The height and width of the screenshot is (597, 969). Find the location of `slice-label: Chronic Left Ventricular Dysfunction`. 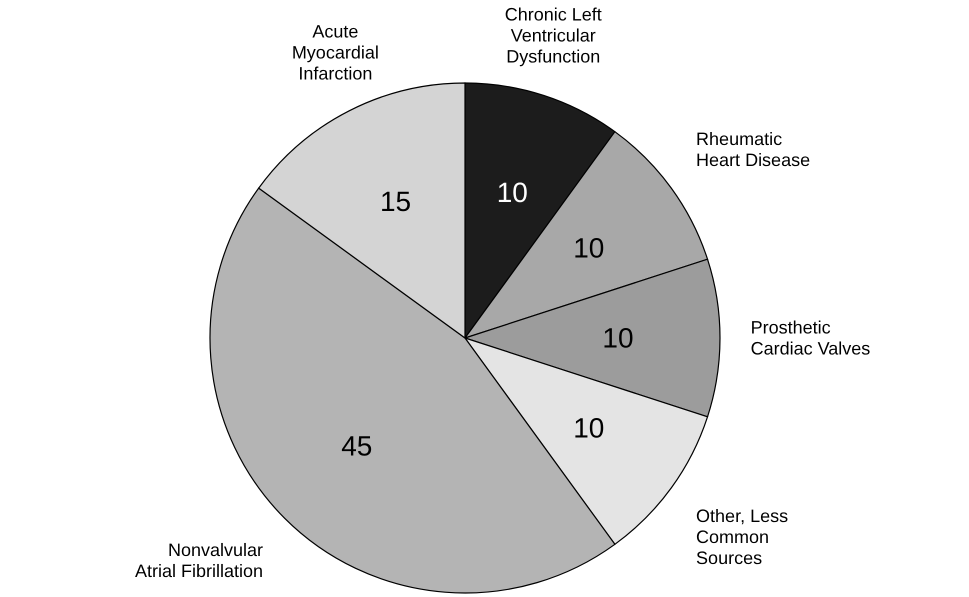

slice-label: Chronic Left Ventricular Dysfunction is located at coordinates (553, 35).